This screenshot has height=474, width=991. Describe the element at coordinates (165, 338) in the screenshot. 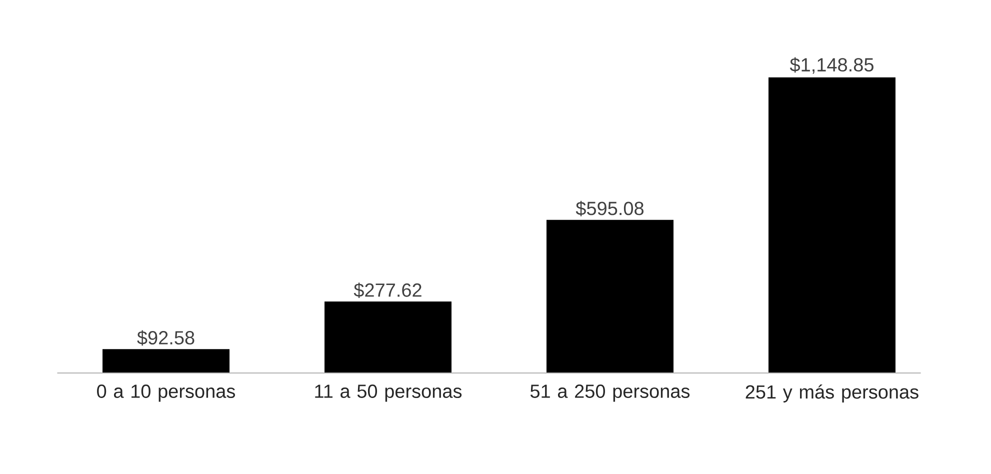

I see `data-label: $92.58` at that location.